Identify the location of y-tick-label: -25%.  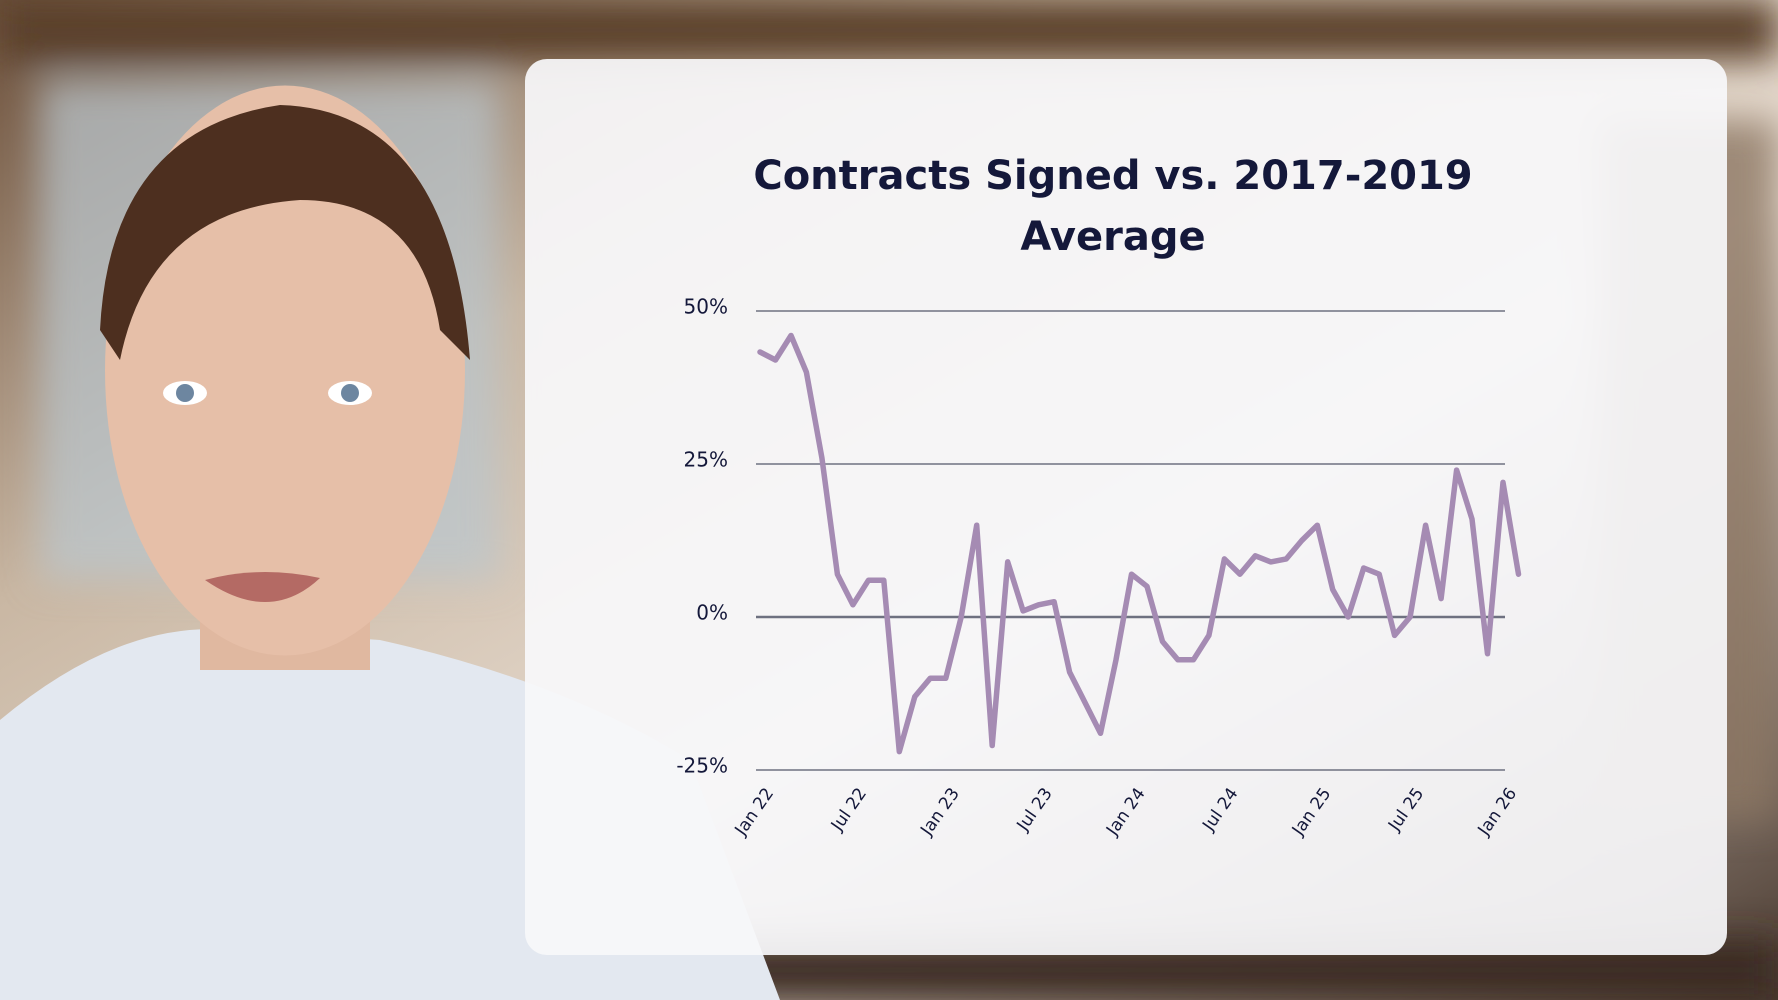
(702, 766).